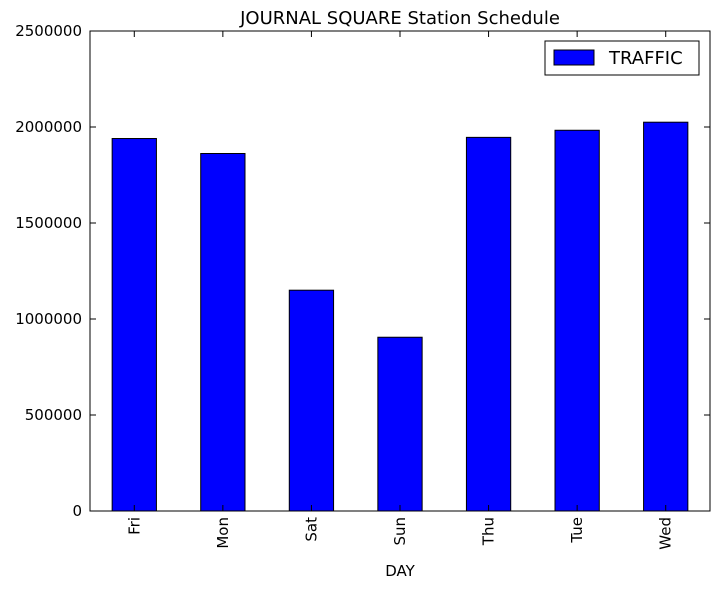 The height and width of the screenshot is (589, 719). What do you see at coordinates (488, 324) in the screenshot?
I see `bar-thu` at bounding box center [488, 324].